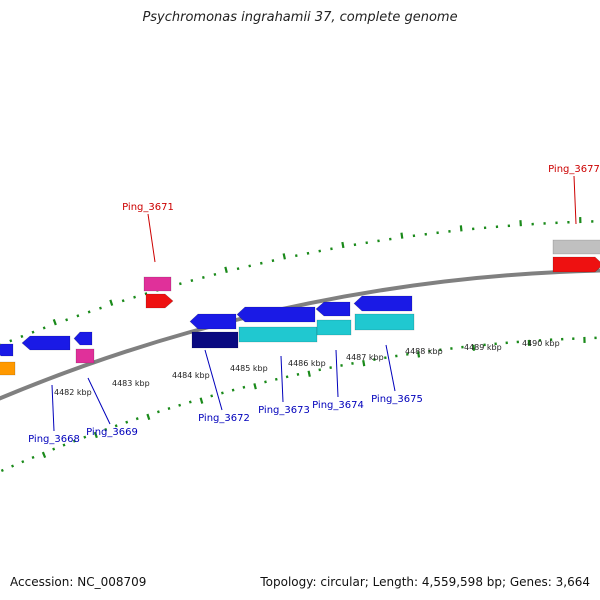 This screenshot has height=600, width=600. I want to click on gene-label: Ping_3677, so click(574, 169).